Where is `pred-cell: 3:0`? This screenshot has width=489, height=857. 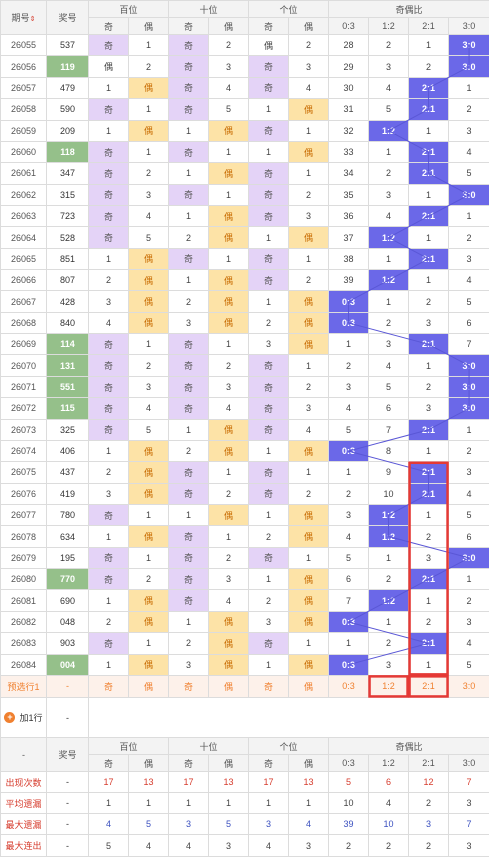
pred-cell: 3:0 is located at coordinates (468, 686).